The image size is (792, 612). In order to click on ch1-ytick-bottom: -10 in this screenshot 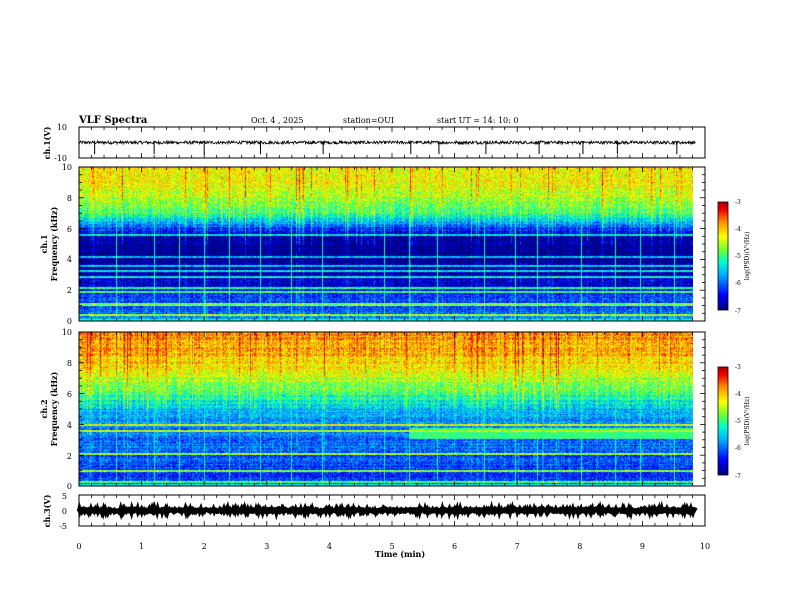, I will do `click(60, 158)`.